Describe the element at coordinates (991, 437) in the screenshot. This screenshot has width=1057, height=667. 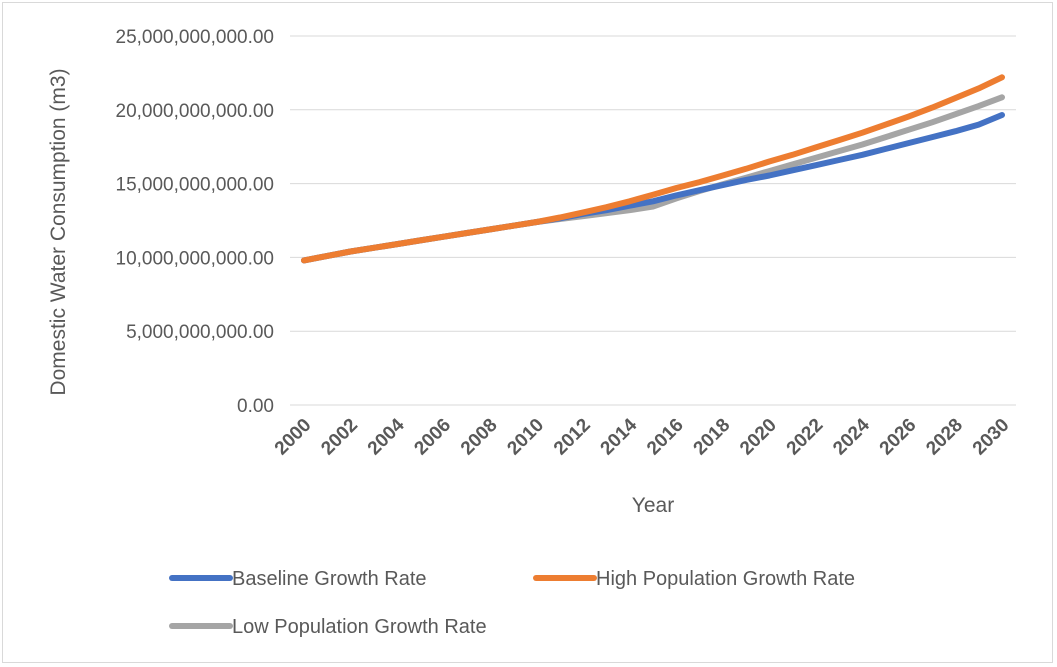
I see `x-tick-label: 2030` at that location.